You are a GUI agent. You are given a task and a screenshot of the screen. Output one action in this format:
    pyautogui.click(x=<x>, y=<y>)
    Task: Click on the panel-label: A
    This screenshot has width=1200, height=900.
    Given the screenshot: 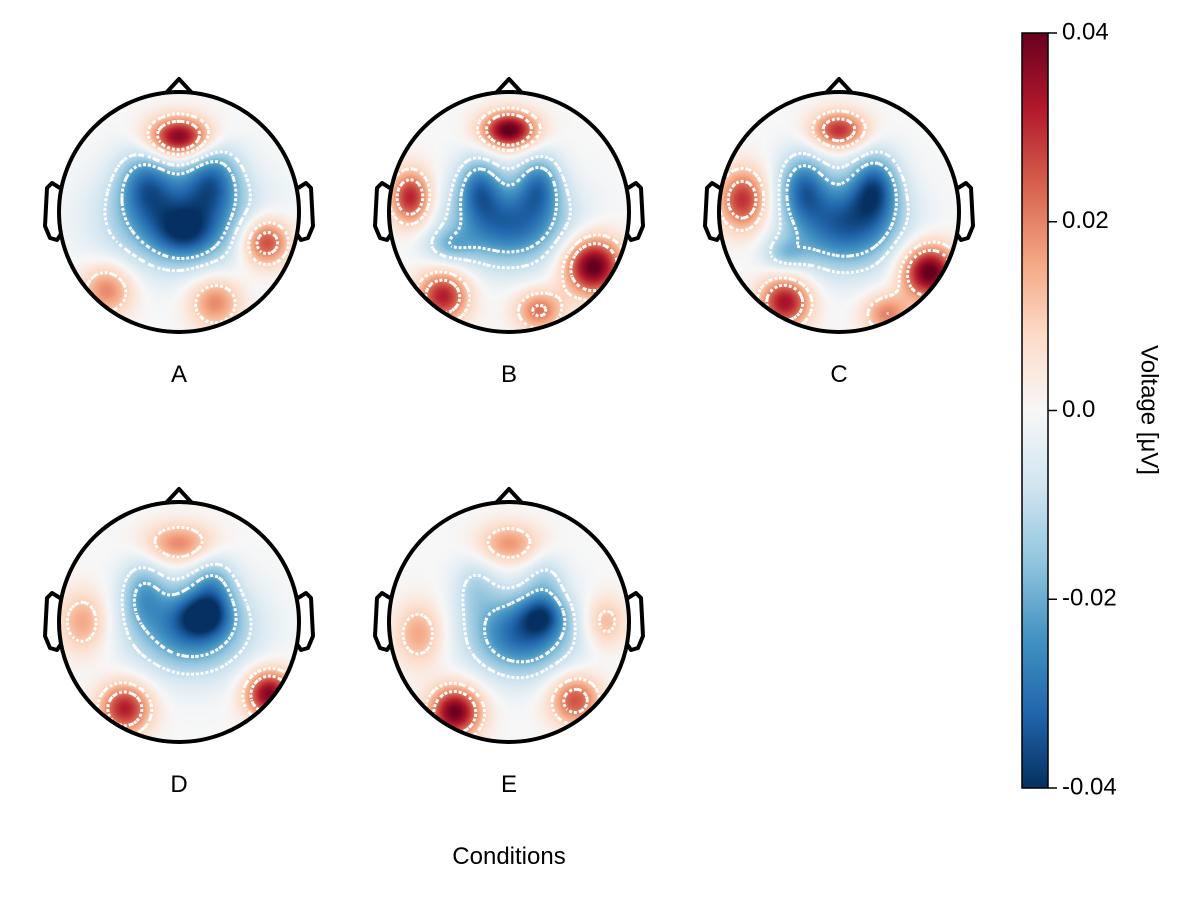 What is the action you would take?
    pyautogui.click(x=179, y=374)
    